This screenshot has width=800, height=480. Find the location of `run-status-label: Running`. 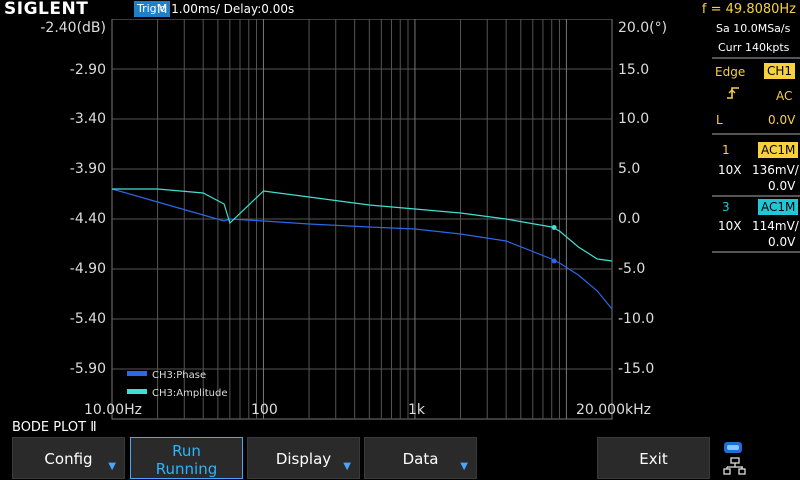

run-status-label: Running is located at coordinates (186, 469).